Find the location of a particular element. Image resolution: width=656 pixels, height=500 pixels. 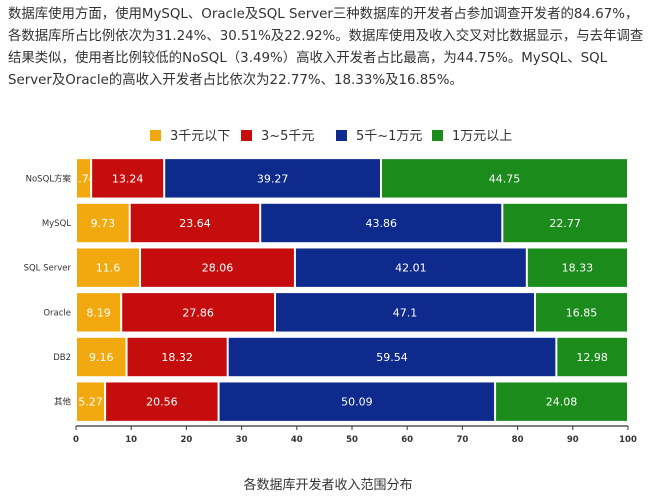

x-tick-label: 20 is located at coordinates (186, 440).